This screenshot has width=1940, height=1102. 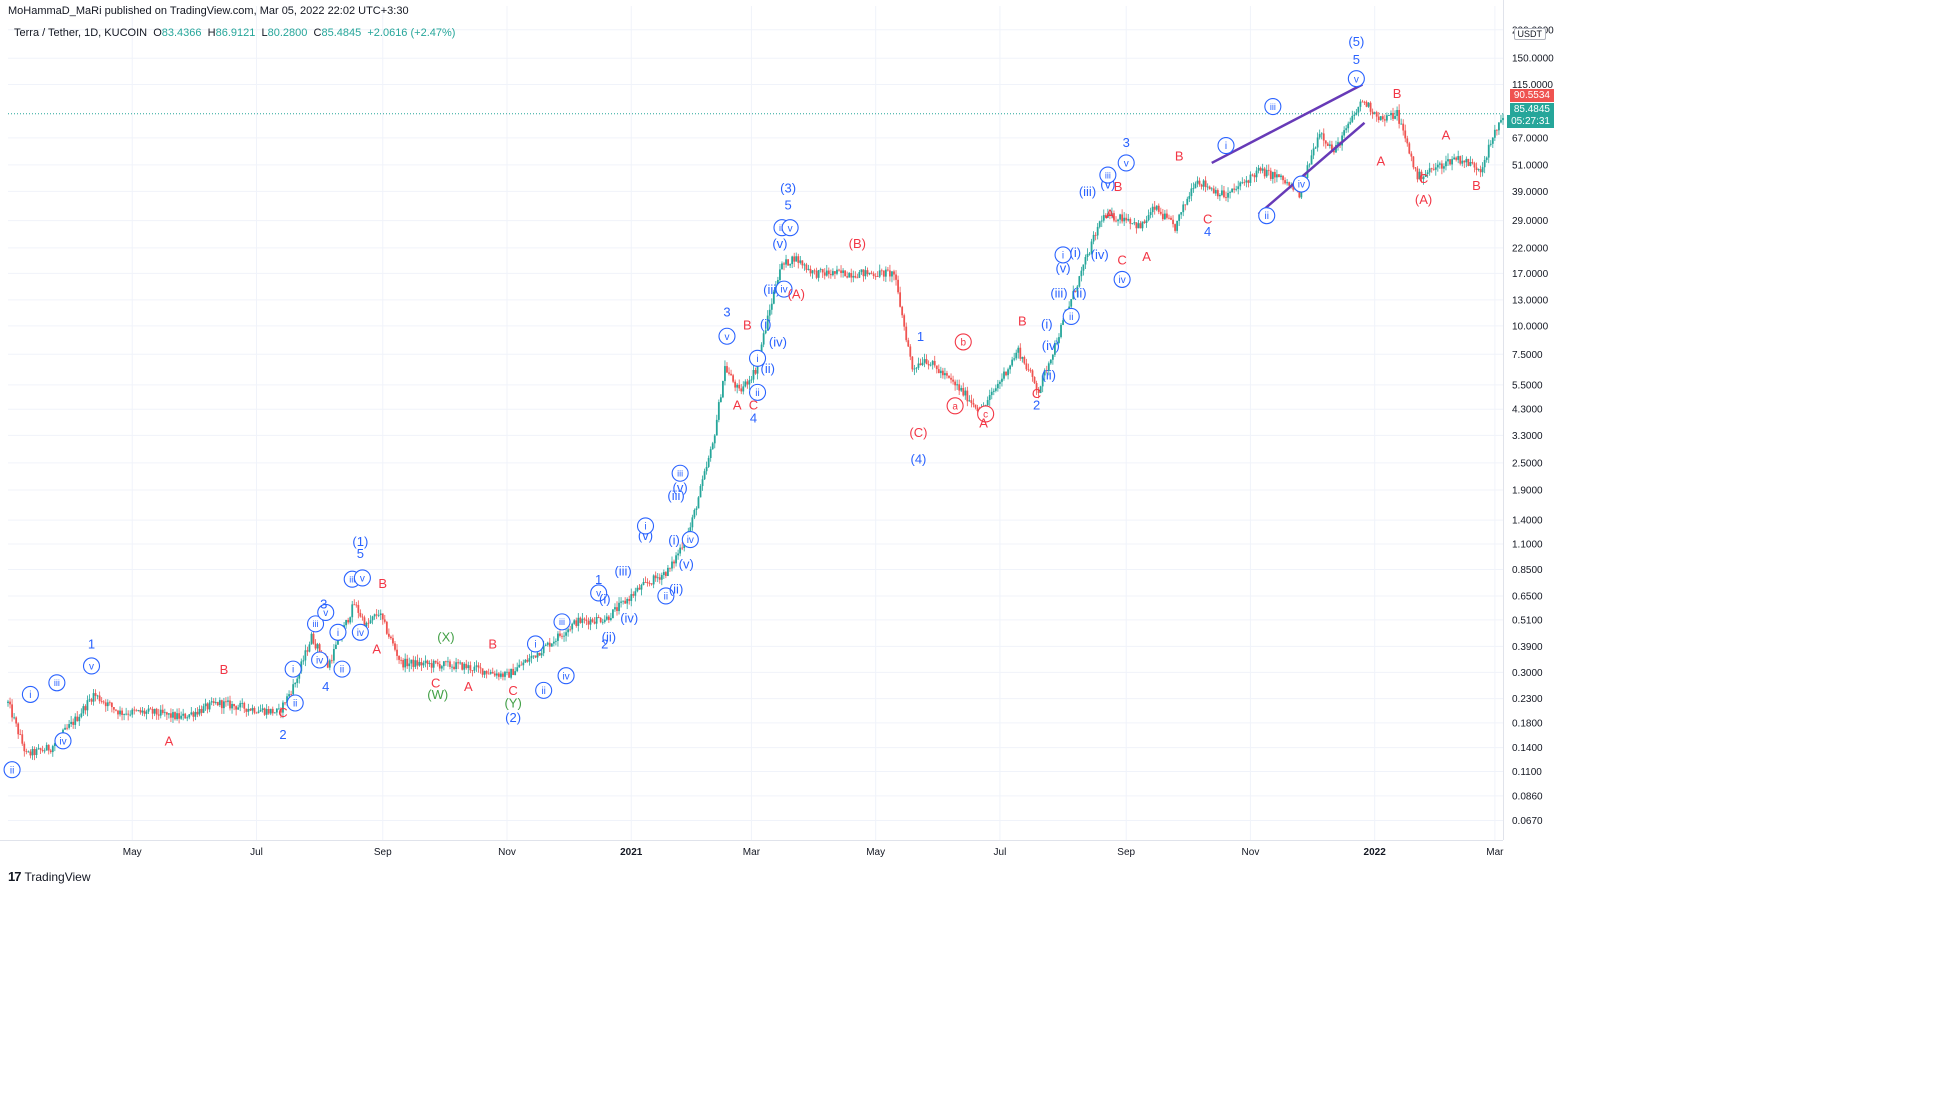 I want to click on wave-label-text: (B), so click(x=857, y=243).